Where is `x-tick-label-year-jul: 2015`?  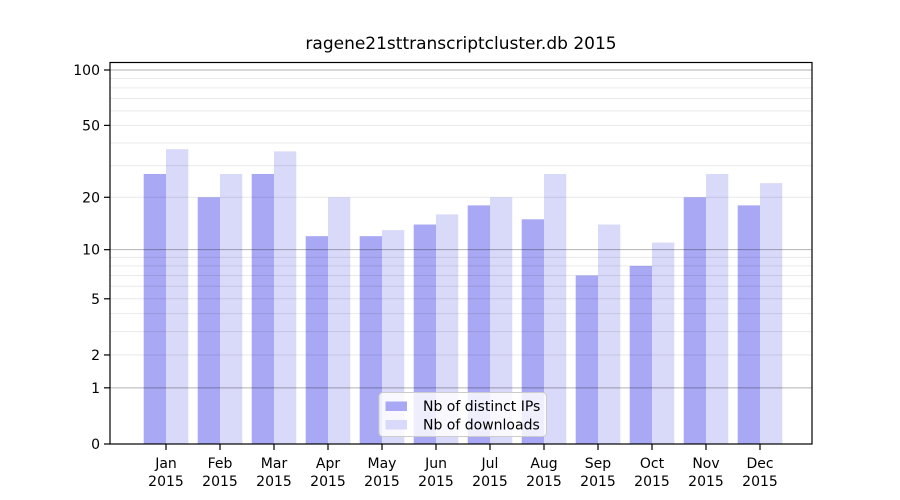 x-tick-label-year-jul: 2015 is located at coordinates (490, 482).